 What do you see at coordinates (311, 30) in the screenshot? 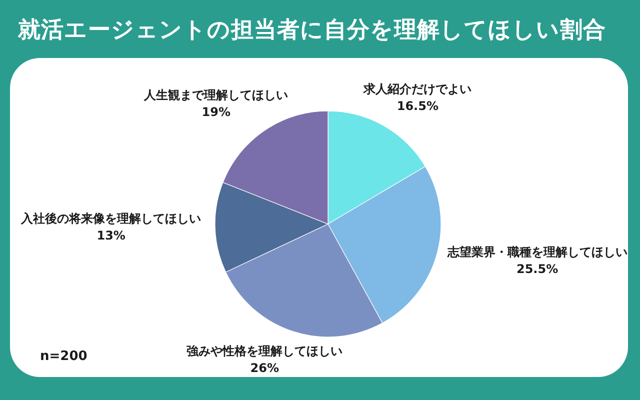
I see `chart-title: 就活エージェントの担当者に自分を理解してほしい割合` at bounding box center [311, 30].